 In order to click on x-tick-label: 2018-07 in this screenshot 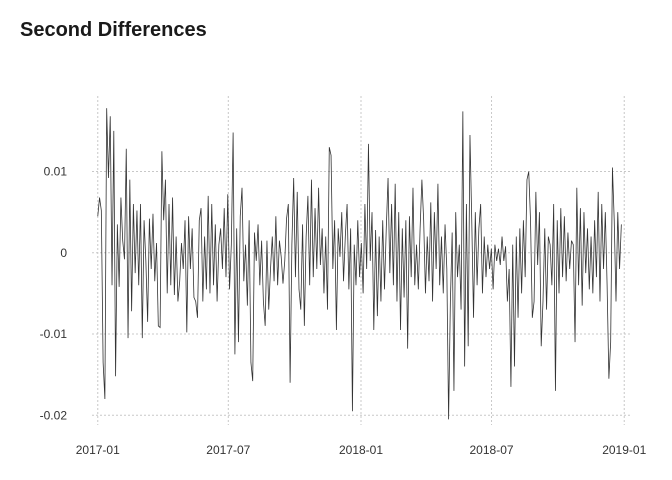, I will do `click(492, 450)`.